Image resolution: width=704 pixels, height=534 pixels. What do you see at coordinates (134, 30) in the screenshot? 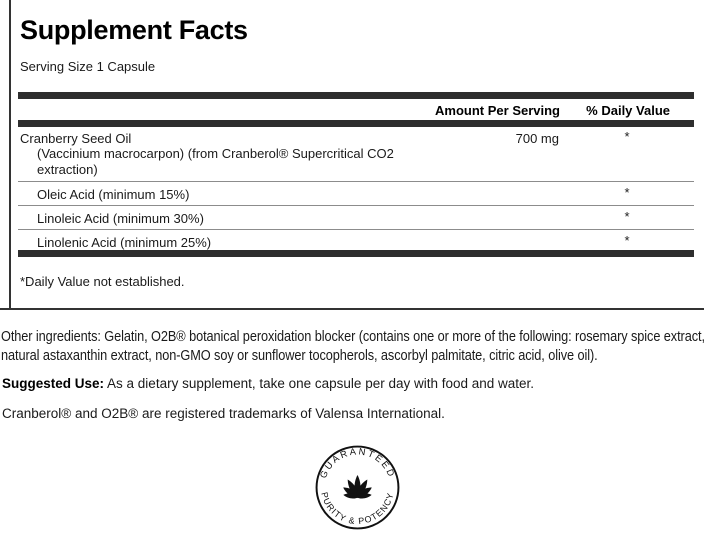
I see `panel-title: Supplement Facts` at bounding box center [134, 30].